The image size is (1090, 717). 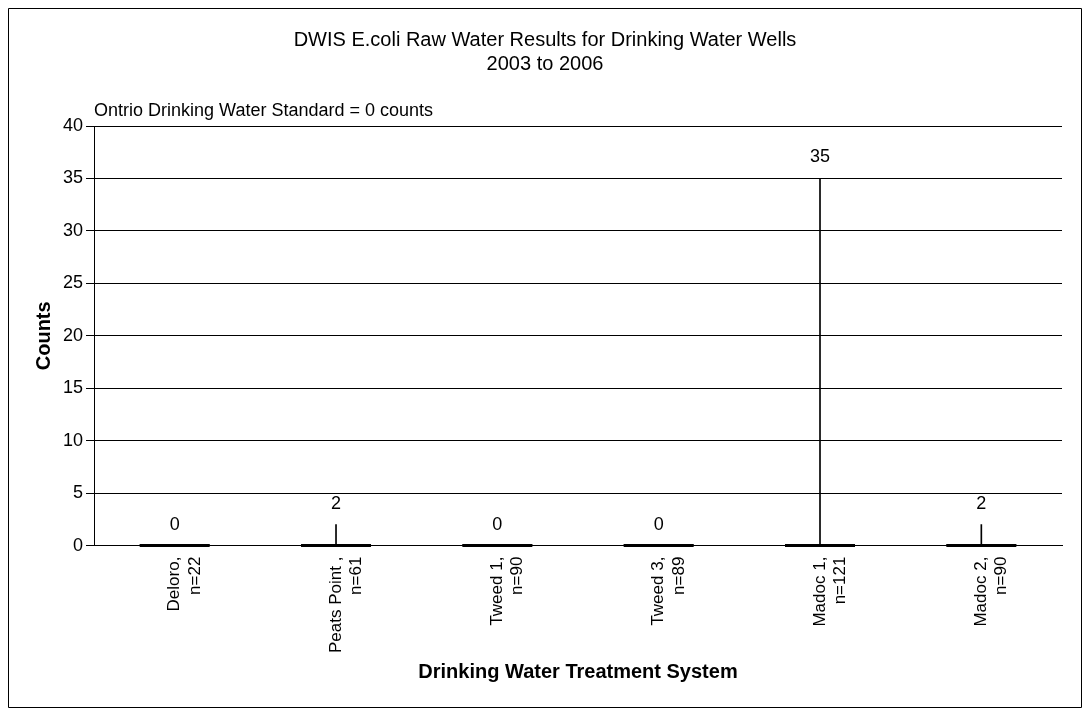 I want to click on y-tick-label: 0, so click(x=78, y=544).